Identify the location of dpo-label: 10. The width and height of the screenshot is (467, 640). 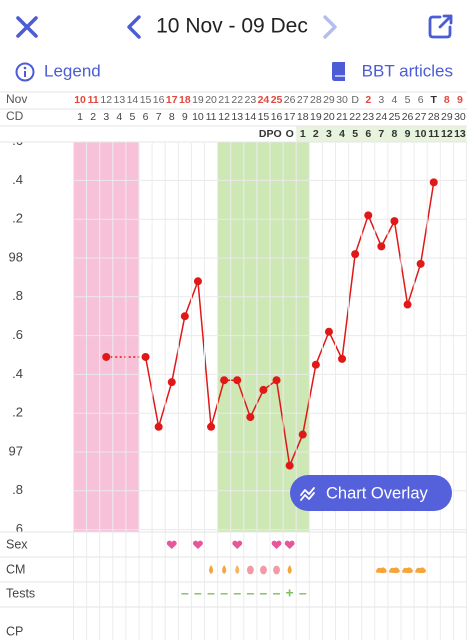
(421, 134).